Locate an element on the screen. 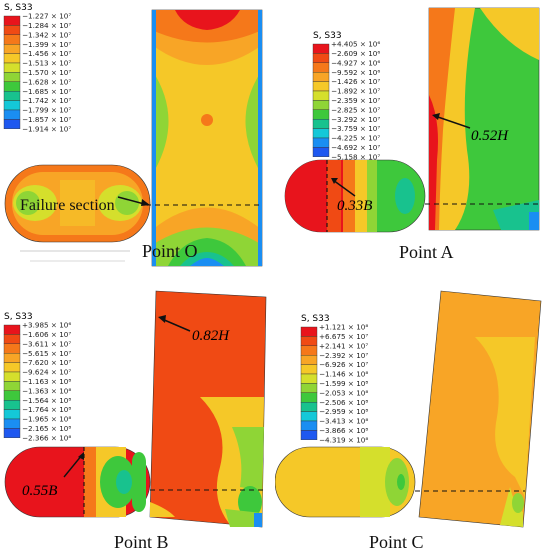 Image resolution: width=550 pixels, height=554 pixels. panel-caption: Point O is located at coordinates (170, 251).